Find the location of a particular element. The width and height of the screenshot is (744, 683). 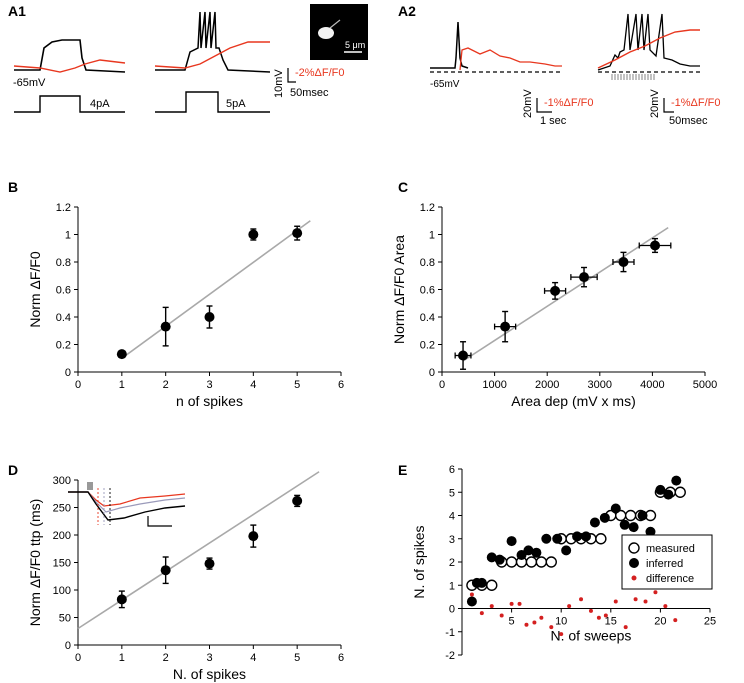

a2-scale1-v: 20mV is located at coordinates (528, 103).